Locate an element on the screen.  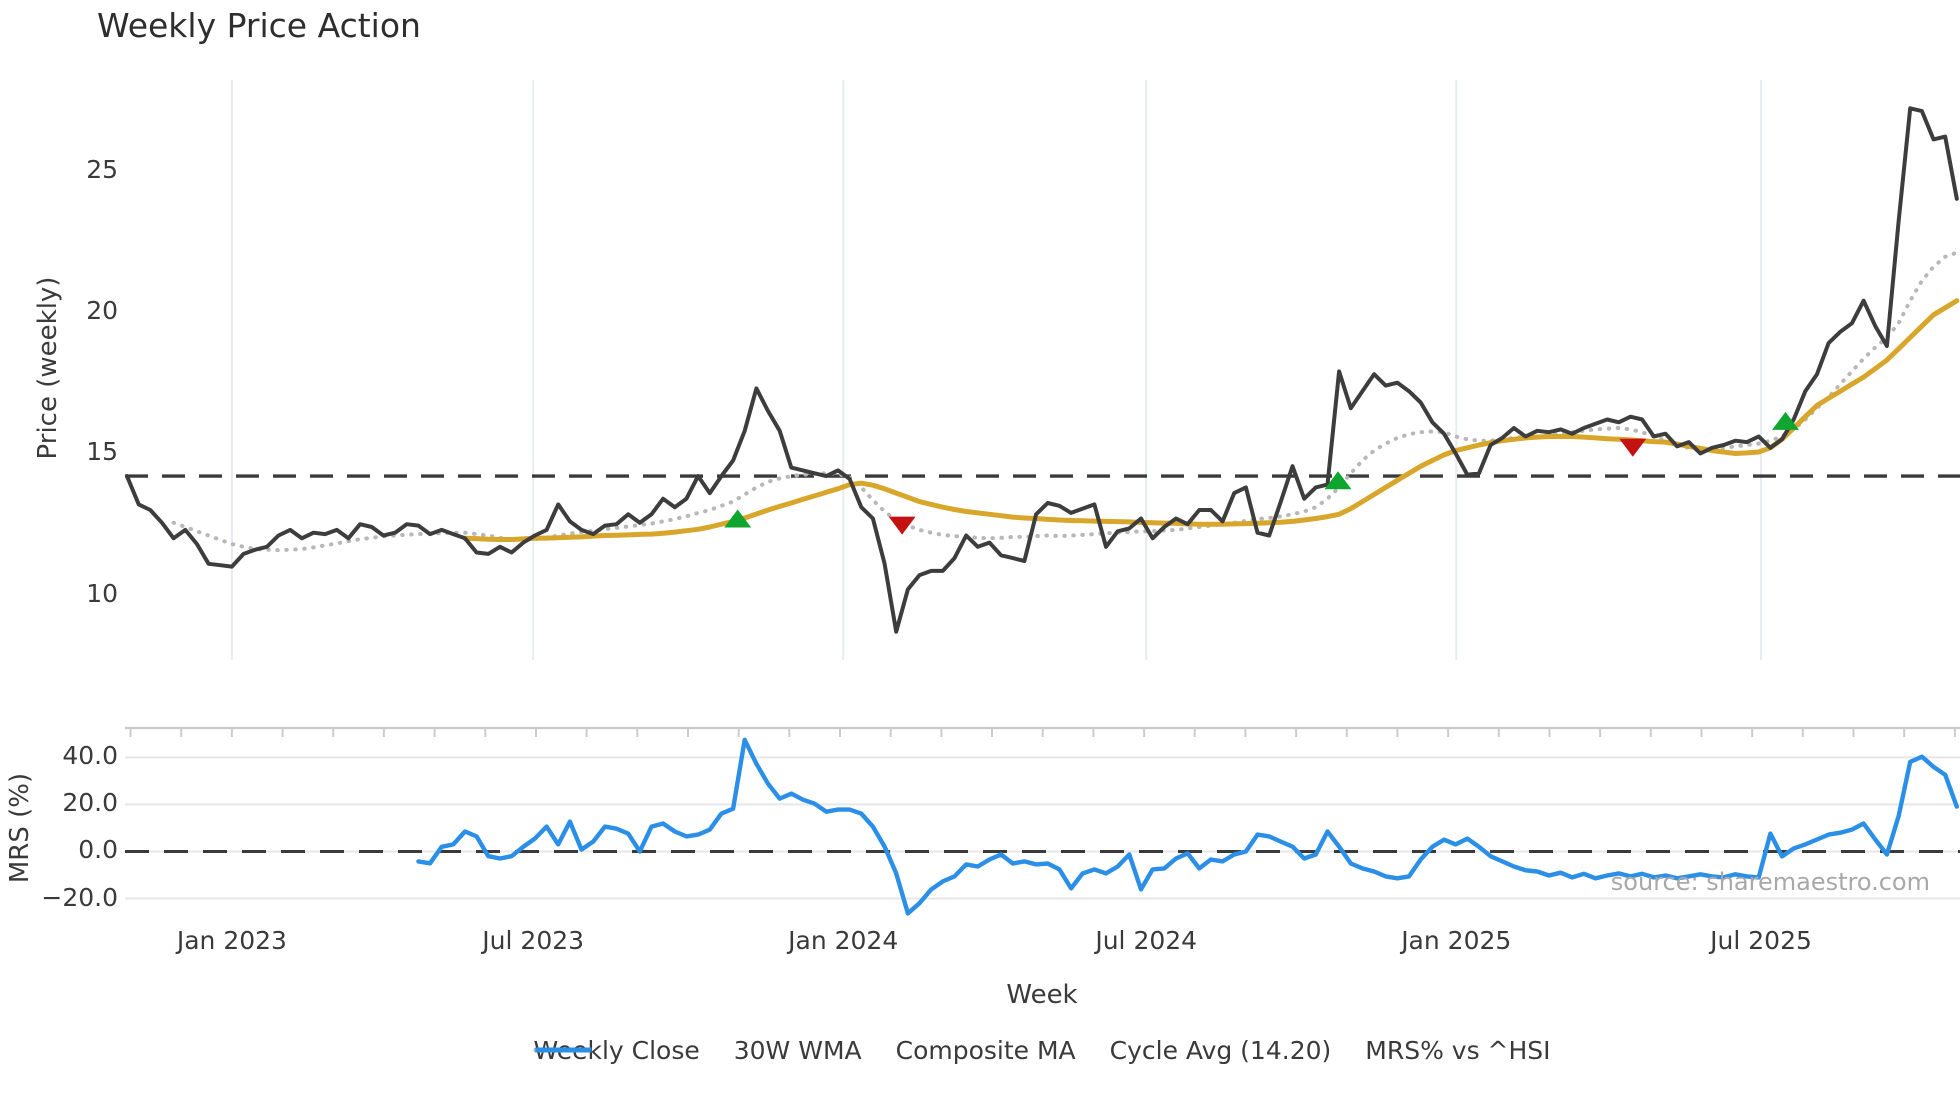
x-tick-label: Jul 2024 is located at coordinates (1146, 940).